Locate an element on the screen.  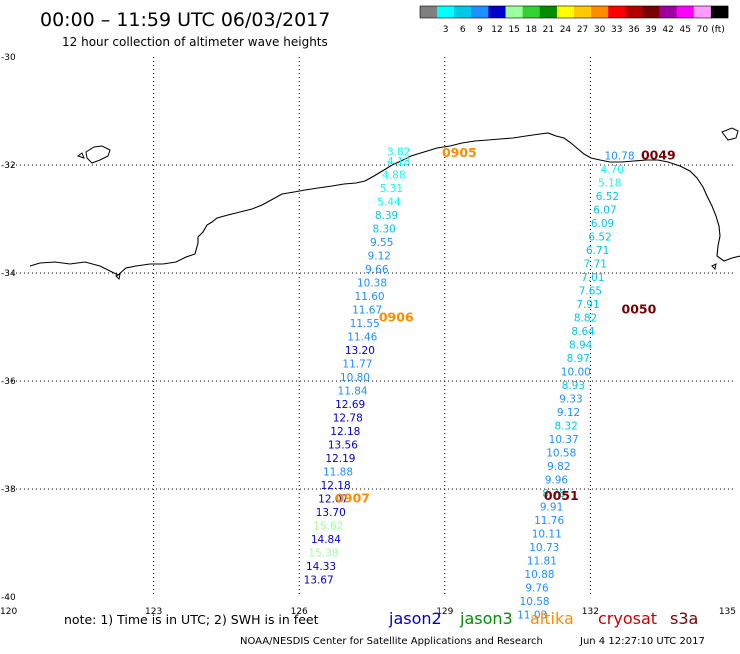
swh-value: 11.81 is located at coordinates (542, 562).